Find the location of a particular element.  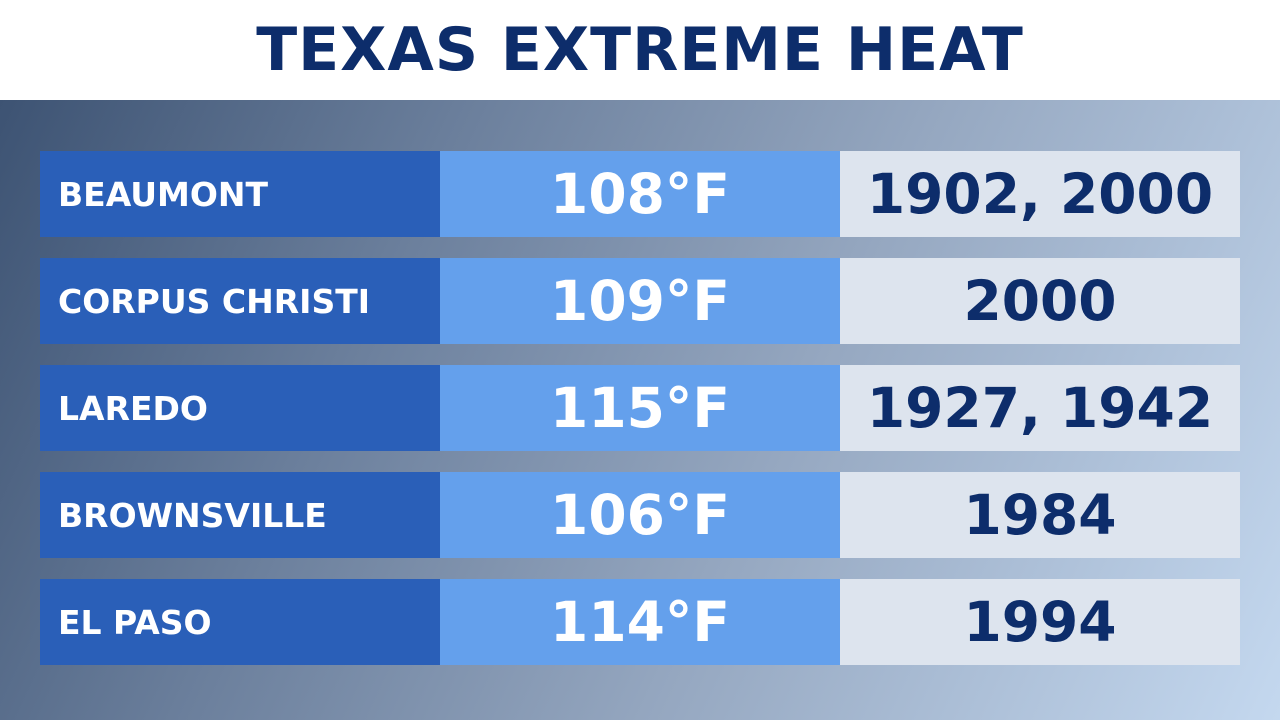

title-bar: TEXAS EXTREME HEAT is located at coordinates (640, 50).